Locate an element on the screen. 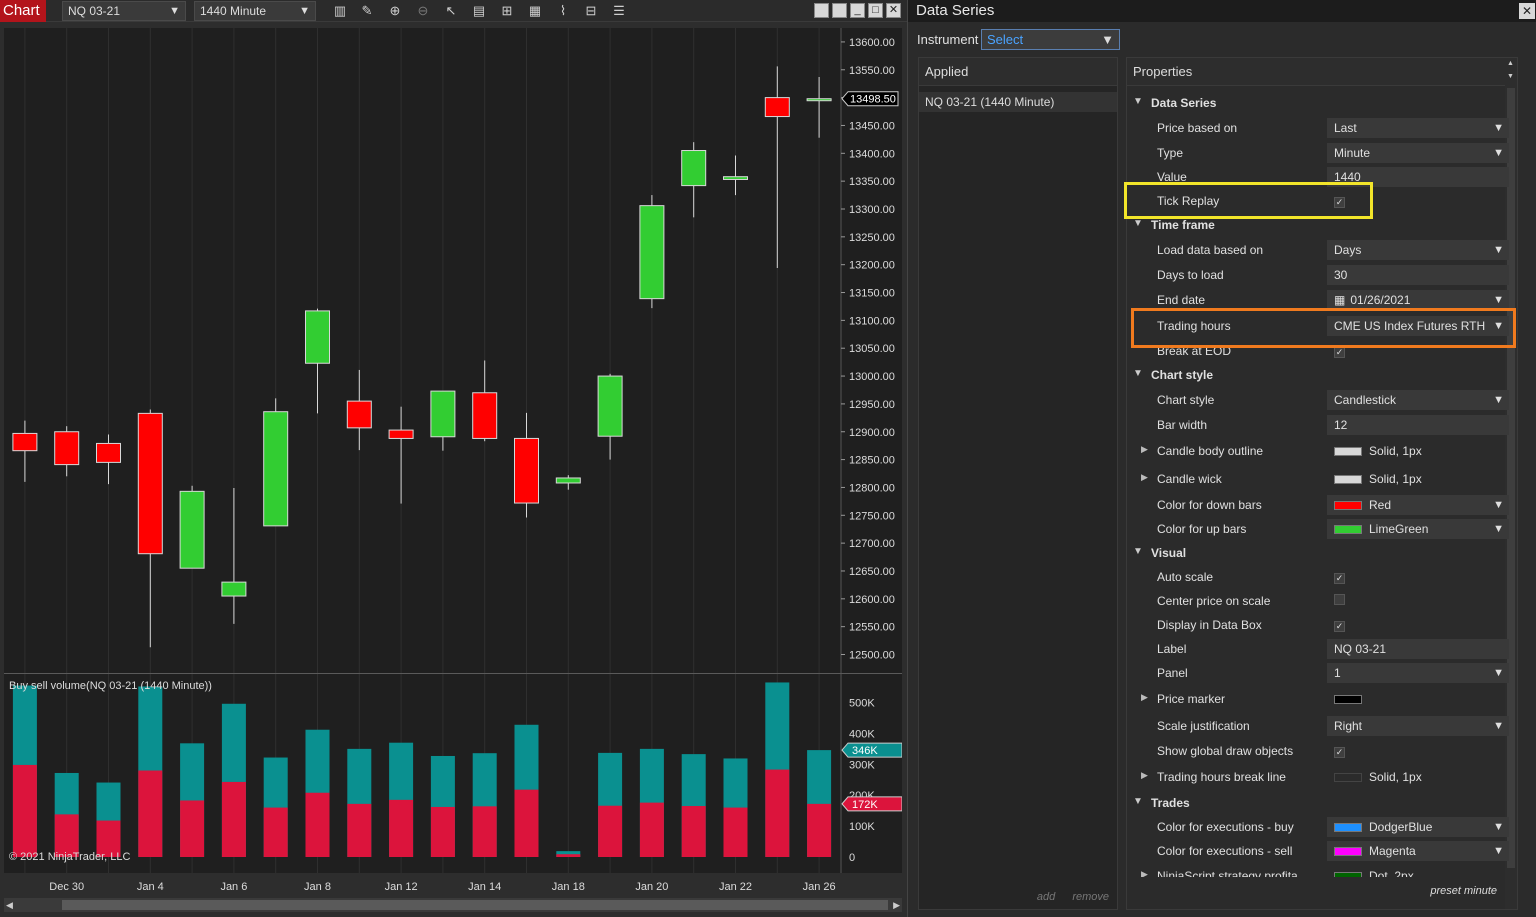 This screenshot has height=917, width=1536. add-button: add is located at coordinates (1046, 897).